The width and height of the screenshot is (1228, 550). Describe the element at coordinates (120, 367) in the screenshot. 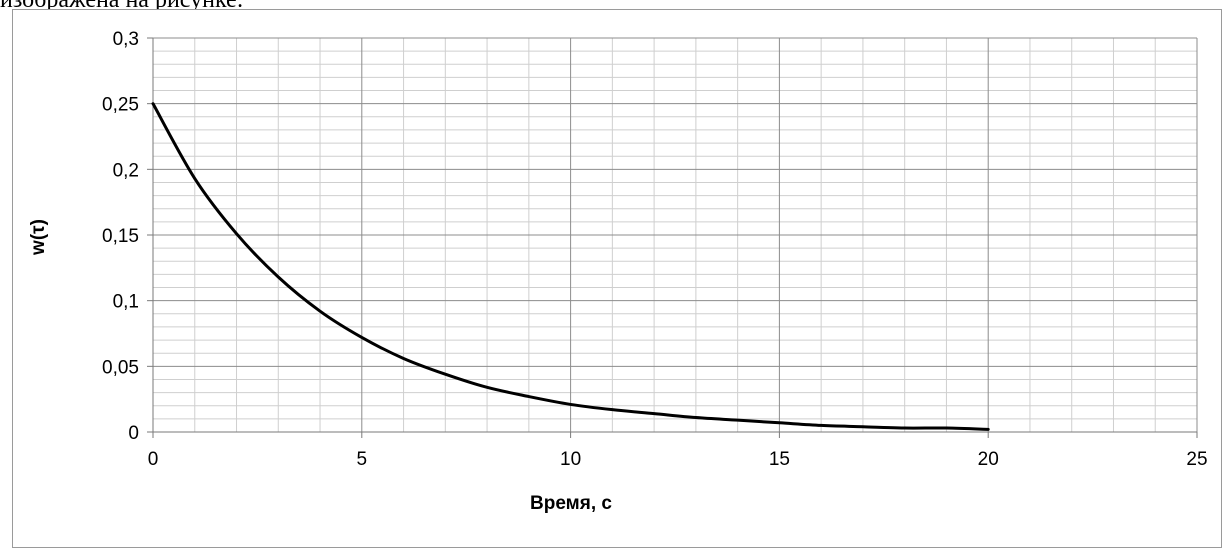

I see `y-tick-label: 0,05` at that location.